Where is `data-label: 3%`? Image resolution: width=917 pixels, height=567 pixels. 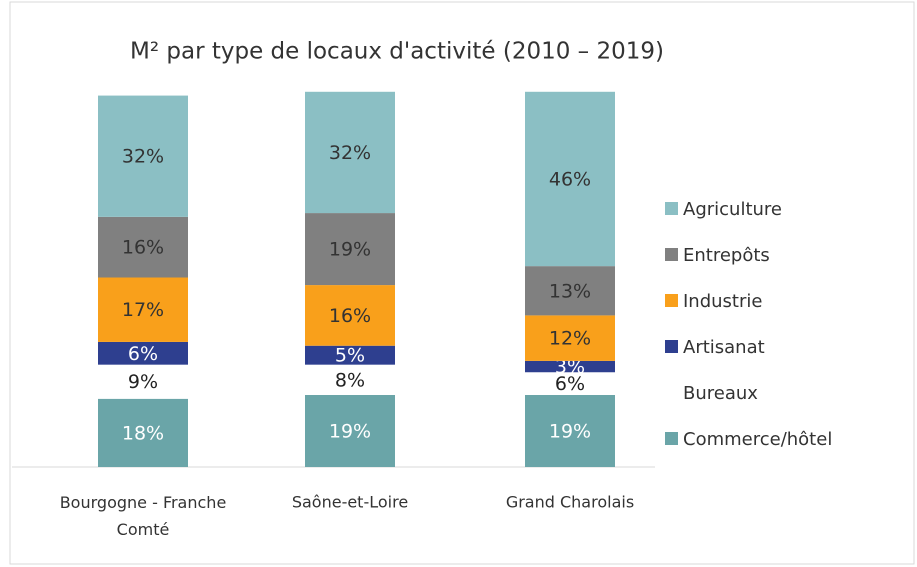 data-label: 3% is located at coordinates (570, 367).